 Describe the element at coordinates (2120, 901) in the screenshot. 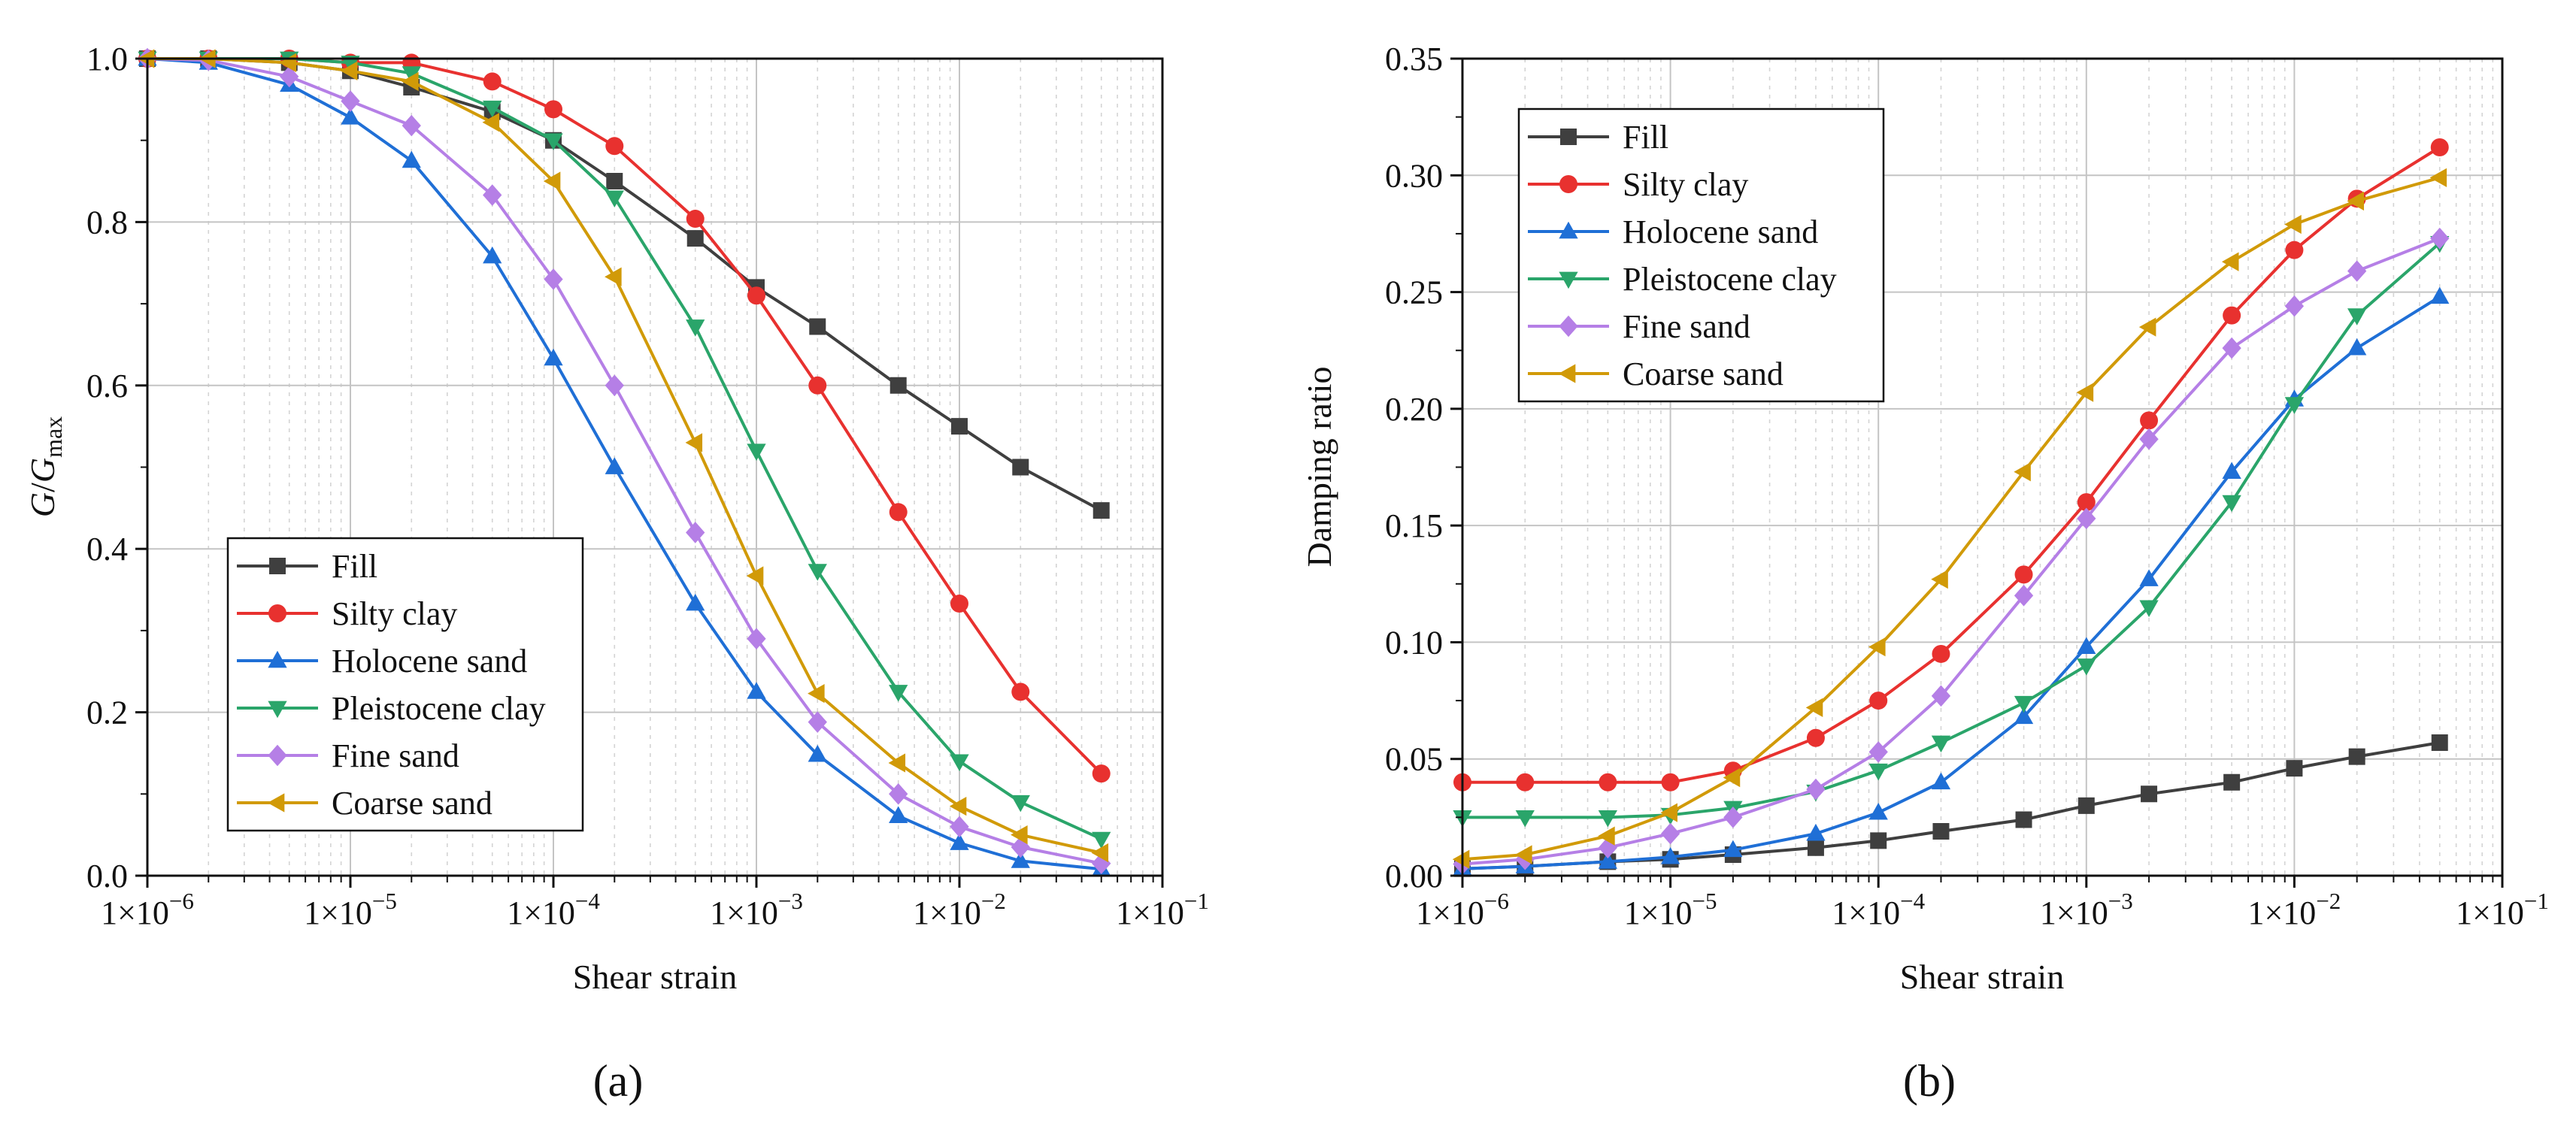

I see `x-tick-label-exponent: −3` at that location.